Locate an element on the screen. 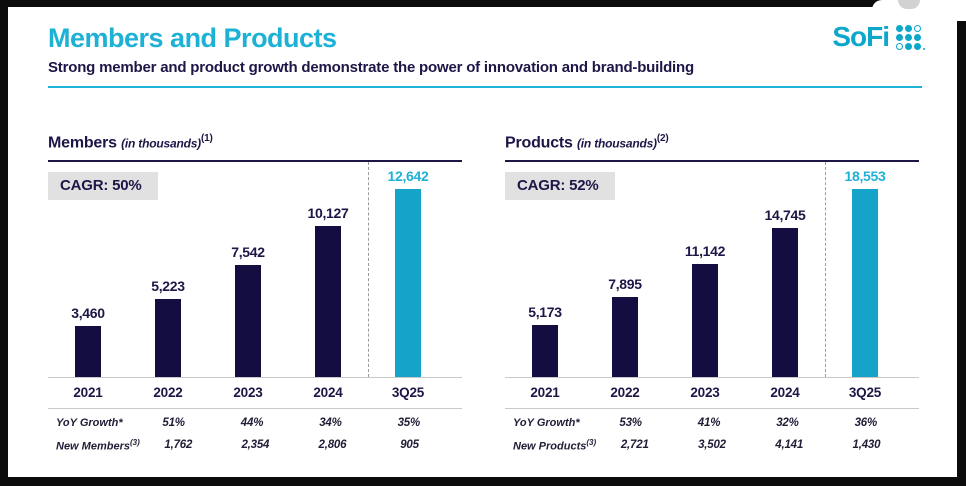 This screenshot has height=486, width=966. products-period-separator is located at coordinates (825, 269).